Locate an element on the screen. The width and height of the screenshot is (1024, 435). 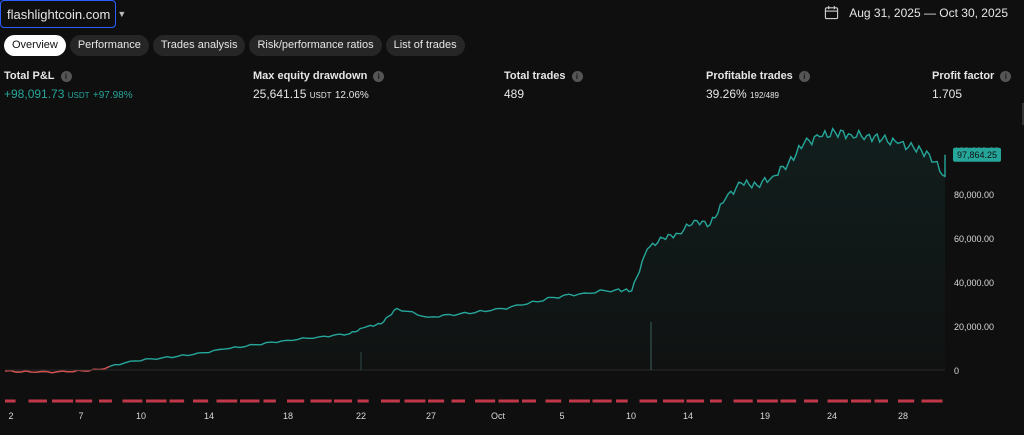
x-tick-label: 27 is located at coordinates (431, 416).